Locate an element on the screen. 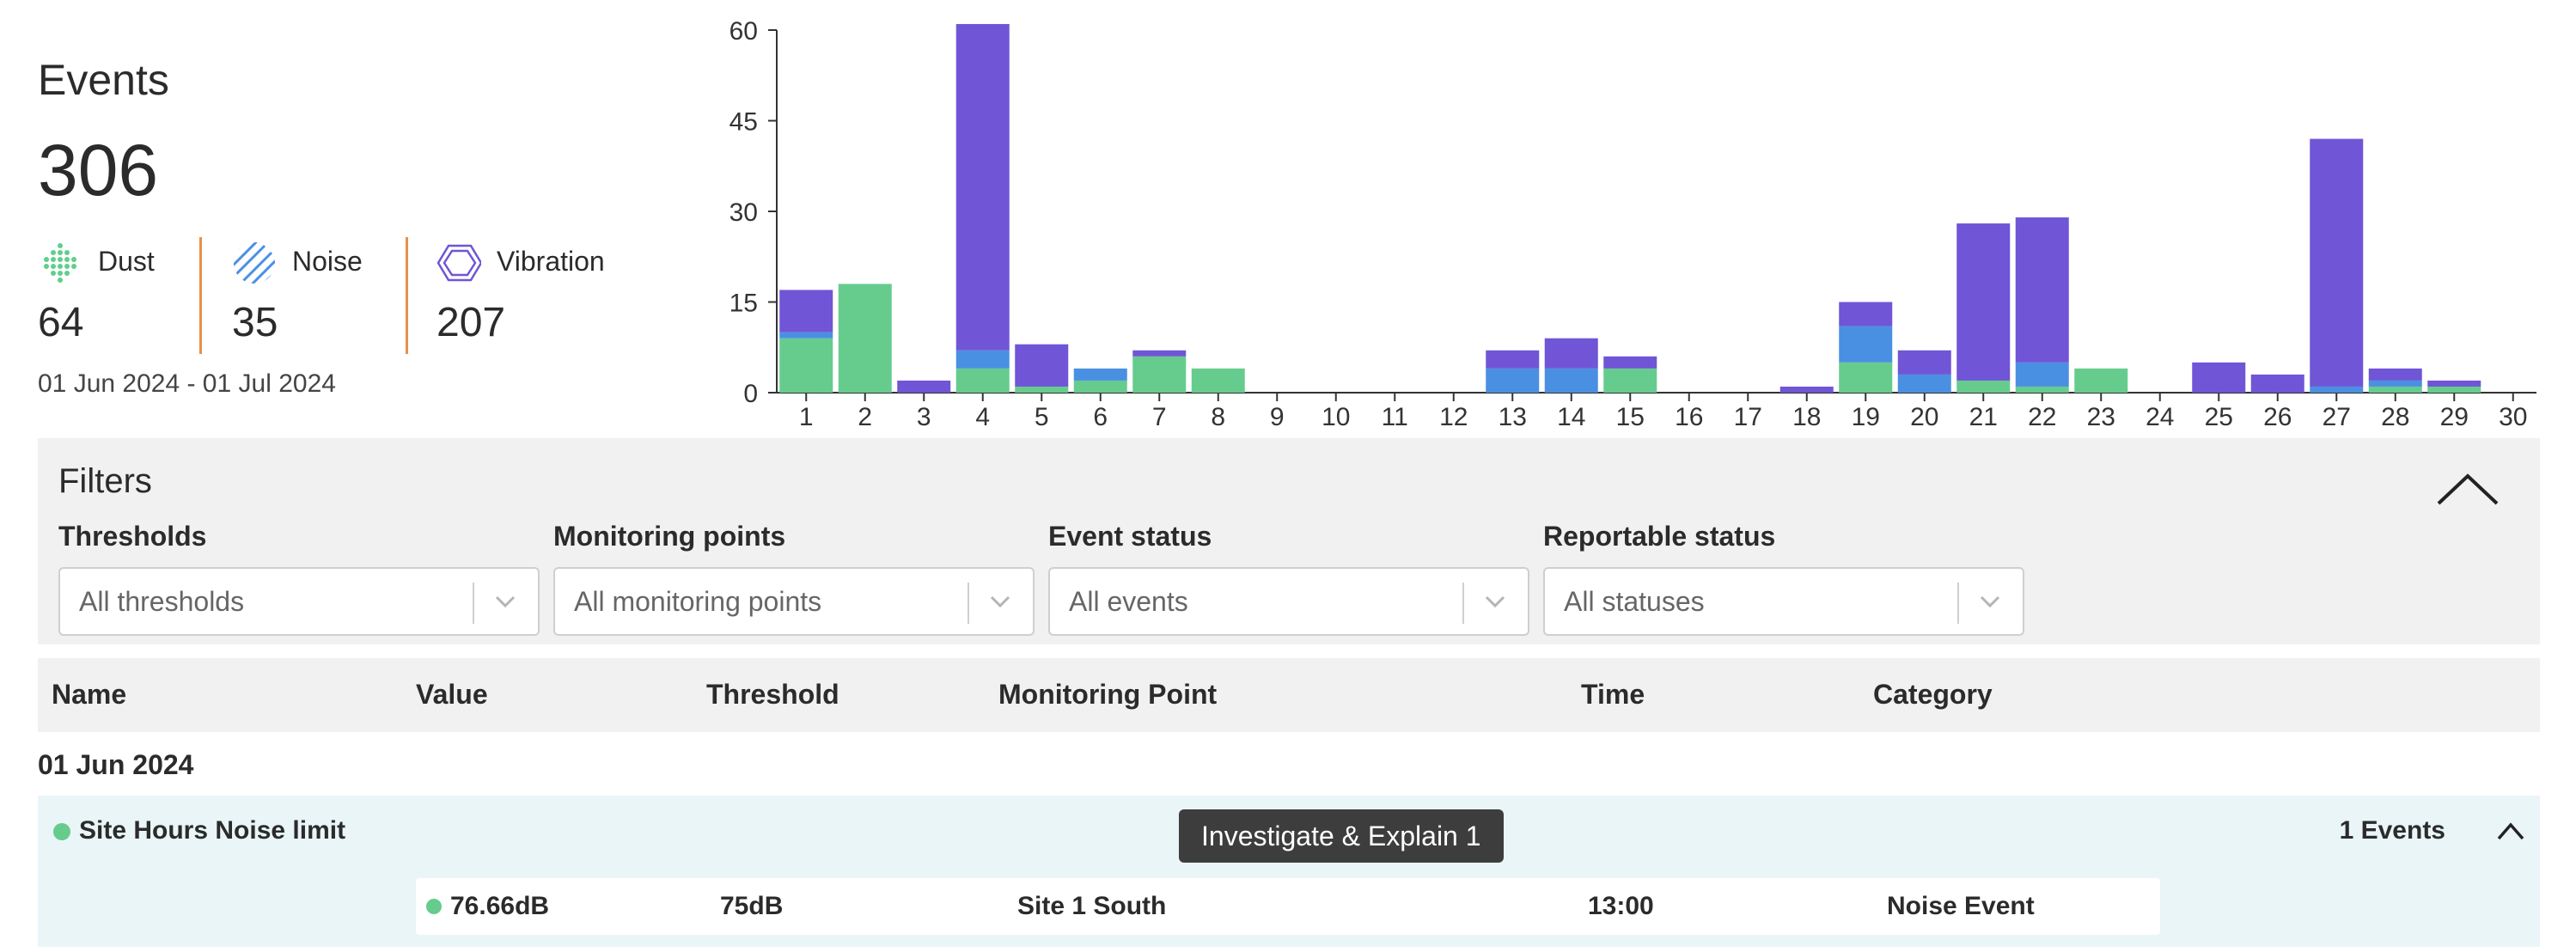 This screenshot has height=952, width=2576. column-header-value: Value is located at coordinates (452, 694).